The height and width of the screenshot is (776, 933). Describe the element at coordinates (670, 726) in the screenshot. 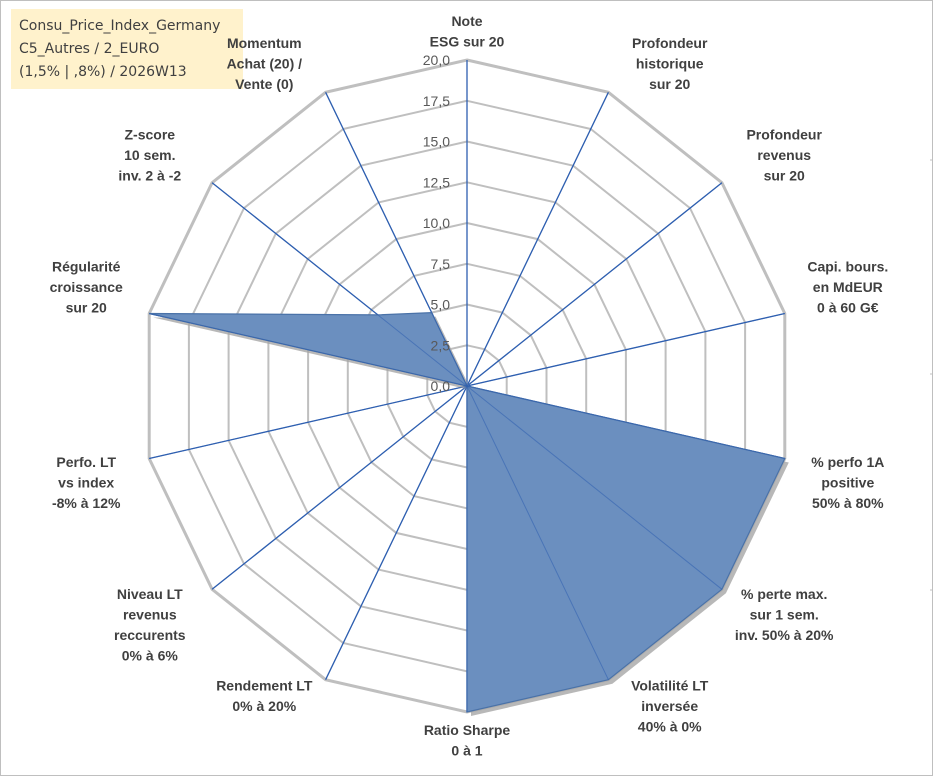

I see `category-label-line: 40% à 0%` at that location.